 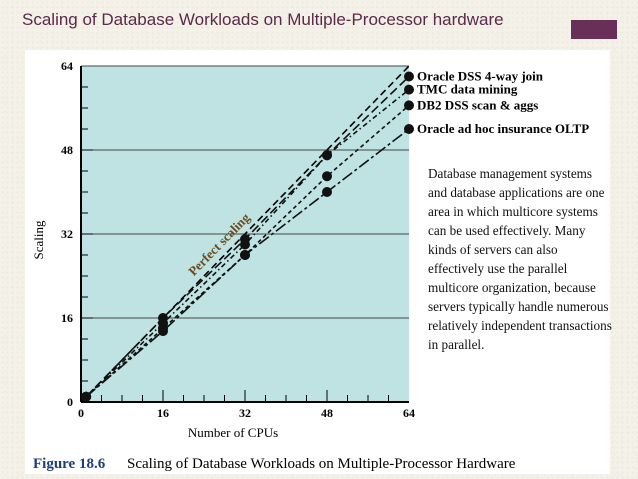 I want to click on y-tick-label: 16, so click(x=67, y=318).